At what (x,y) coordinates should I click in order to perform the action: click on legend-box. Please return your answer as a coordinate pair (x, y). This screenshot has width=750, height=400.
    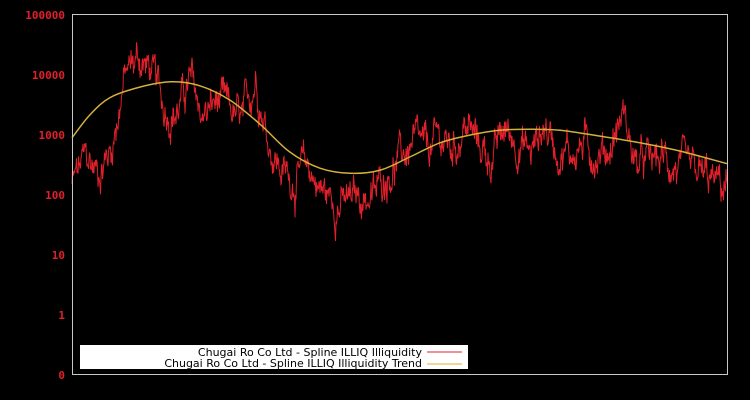
    Looking at the image, I should click on (274, 357).